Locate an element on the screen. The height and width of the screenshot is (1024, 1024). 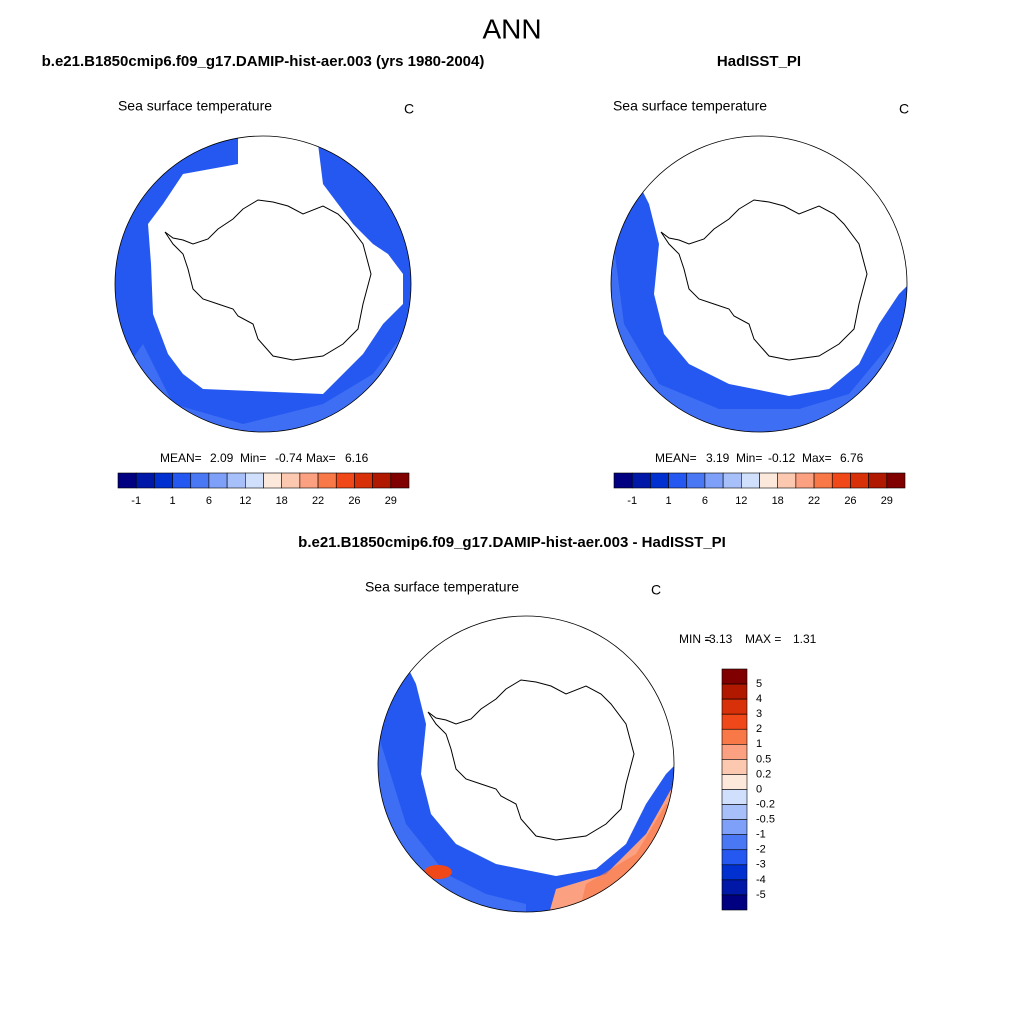
stat-value: -3.13 is located at coordinates (719, 639).